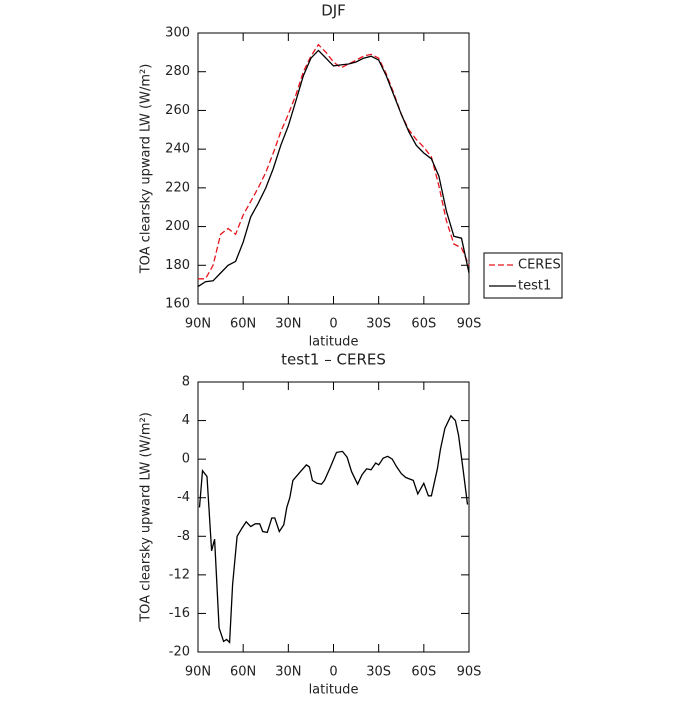 This screenshot has height=704, width=700. Describe the element at coordinates (179, 652) in the screenshot. I see `y-tick-label: -20` at that location.